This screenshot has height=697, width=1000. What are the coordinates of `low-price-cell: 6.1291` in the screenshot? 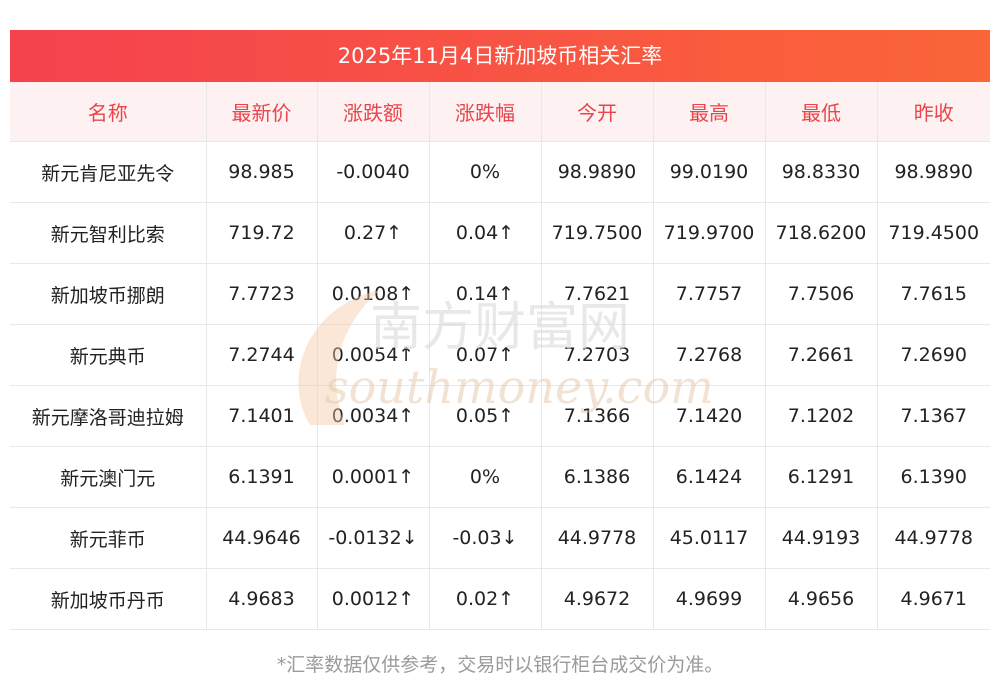 It's located at (821, 477).